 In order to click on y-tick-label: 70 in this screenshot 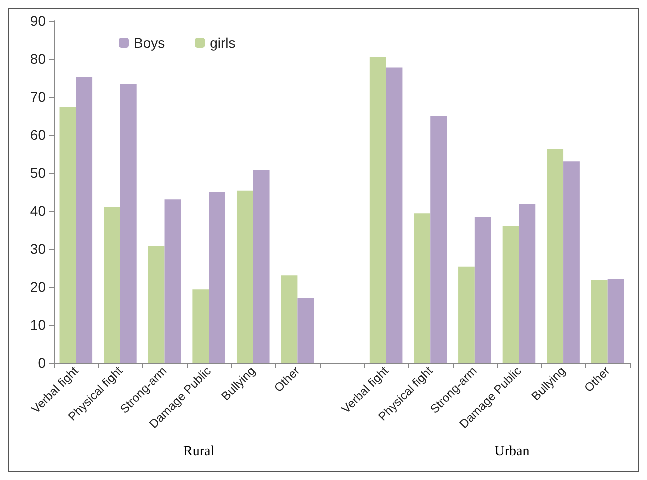, I will do `click(38, 97)`.